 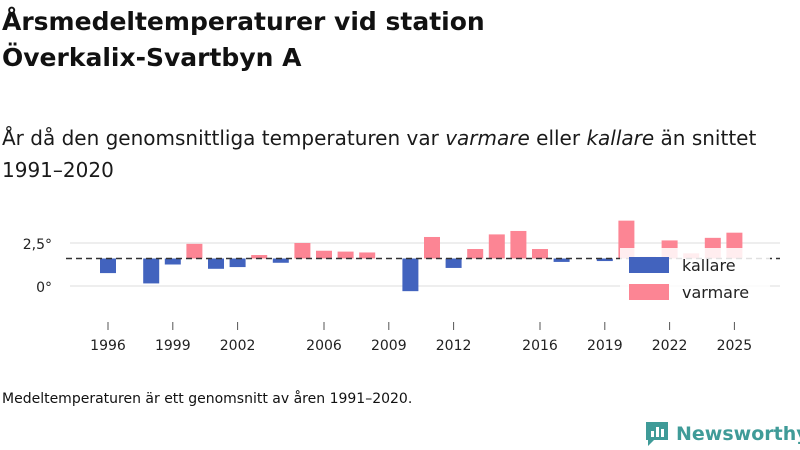 What do you see at coordinates (367, 255) in the screenshot?
I see `bar-2008` at bounding box center [367, 255].